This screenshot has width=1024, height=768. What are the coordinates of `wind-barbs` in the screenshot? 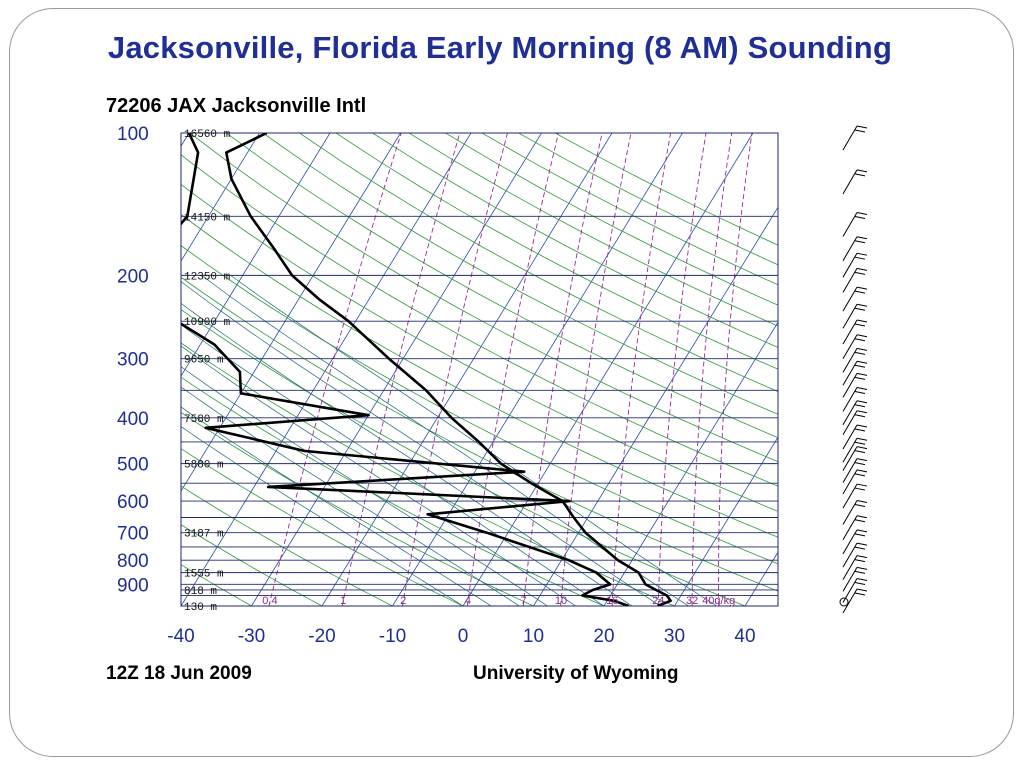 It's located at (853, 369).